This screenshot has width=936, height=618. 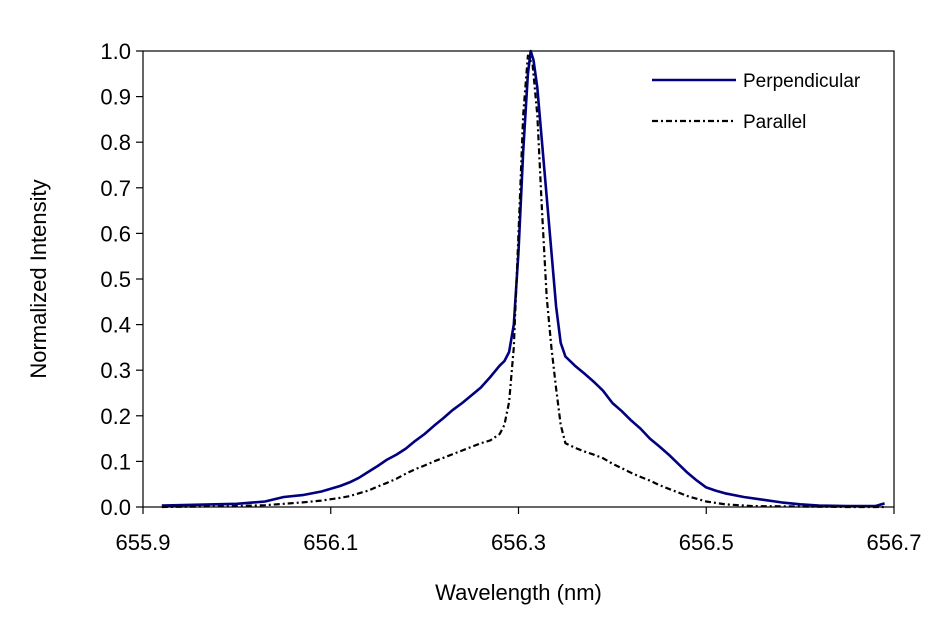 I want to click on y-tick-label: 0.8, so click(x=115, y=142).